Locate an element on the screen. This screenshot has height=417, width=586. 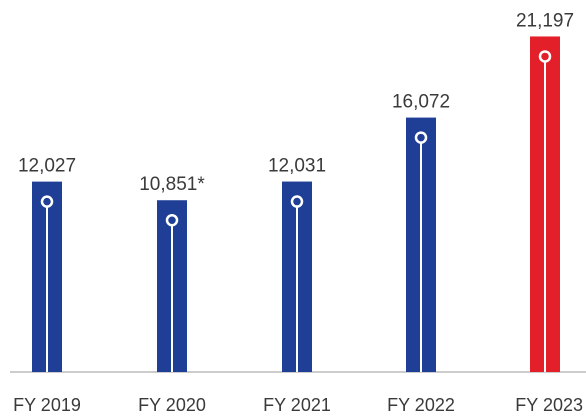
x-tick-label: FY 2021 is located at coordinates (297, 405).